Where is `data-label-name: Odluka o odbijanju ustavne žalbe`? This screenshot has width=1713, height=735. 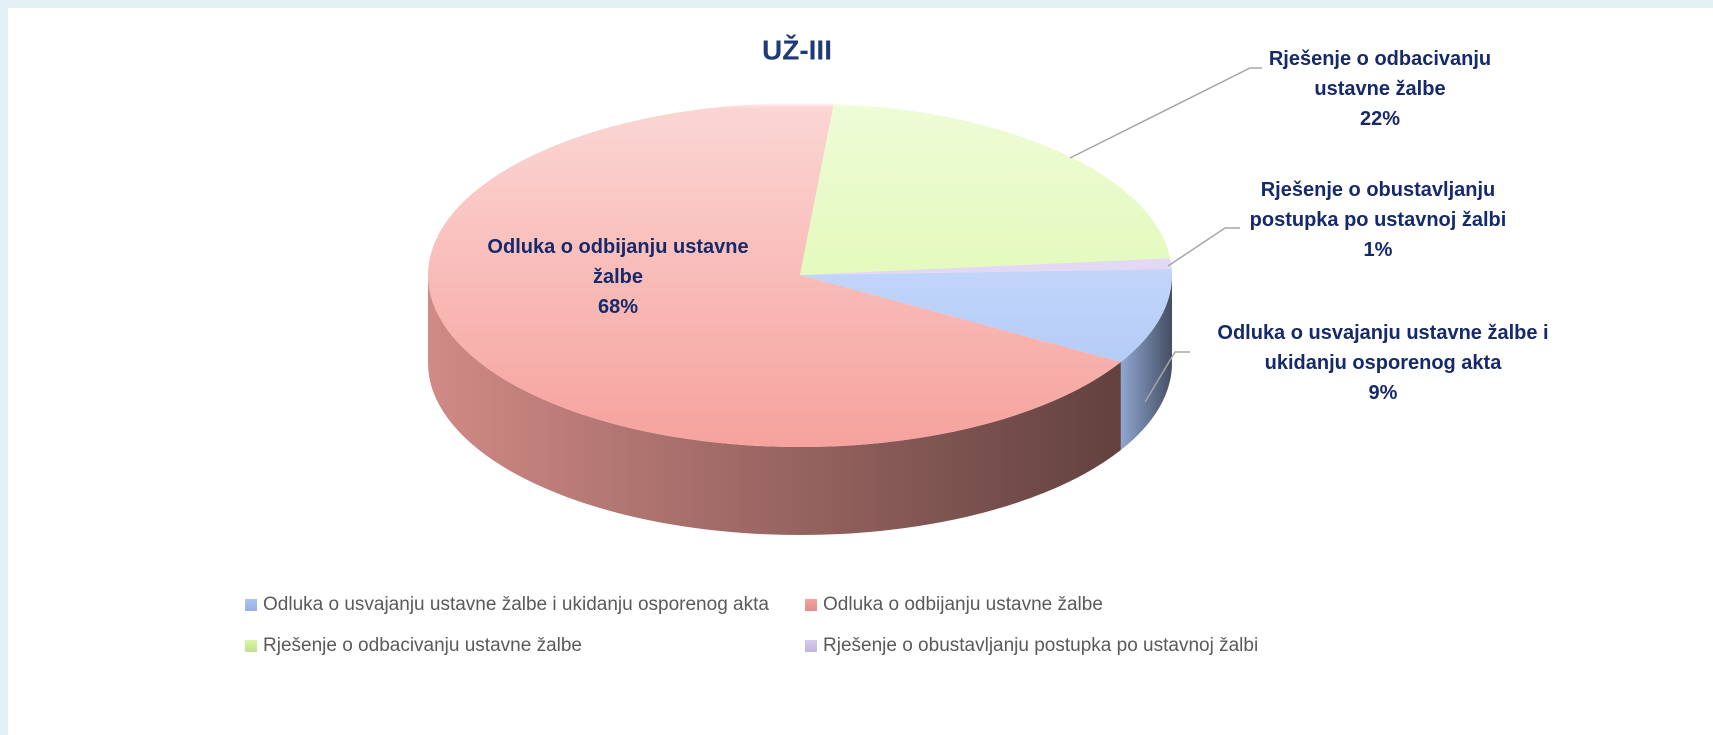 data-label-name: Odluka o odbijanju ustavne žalbe is located at coordinates (618, 262).